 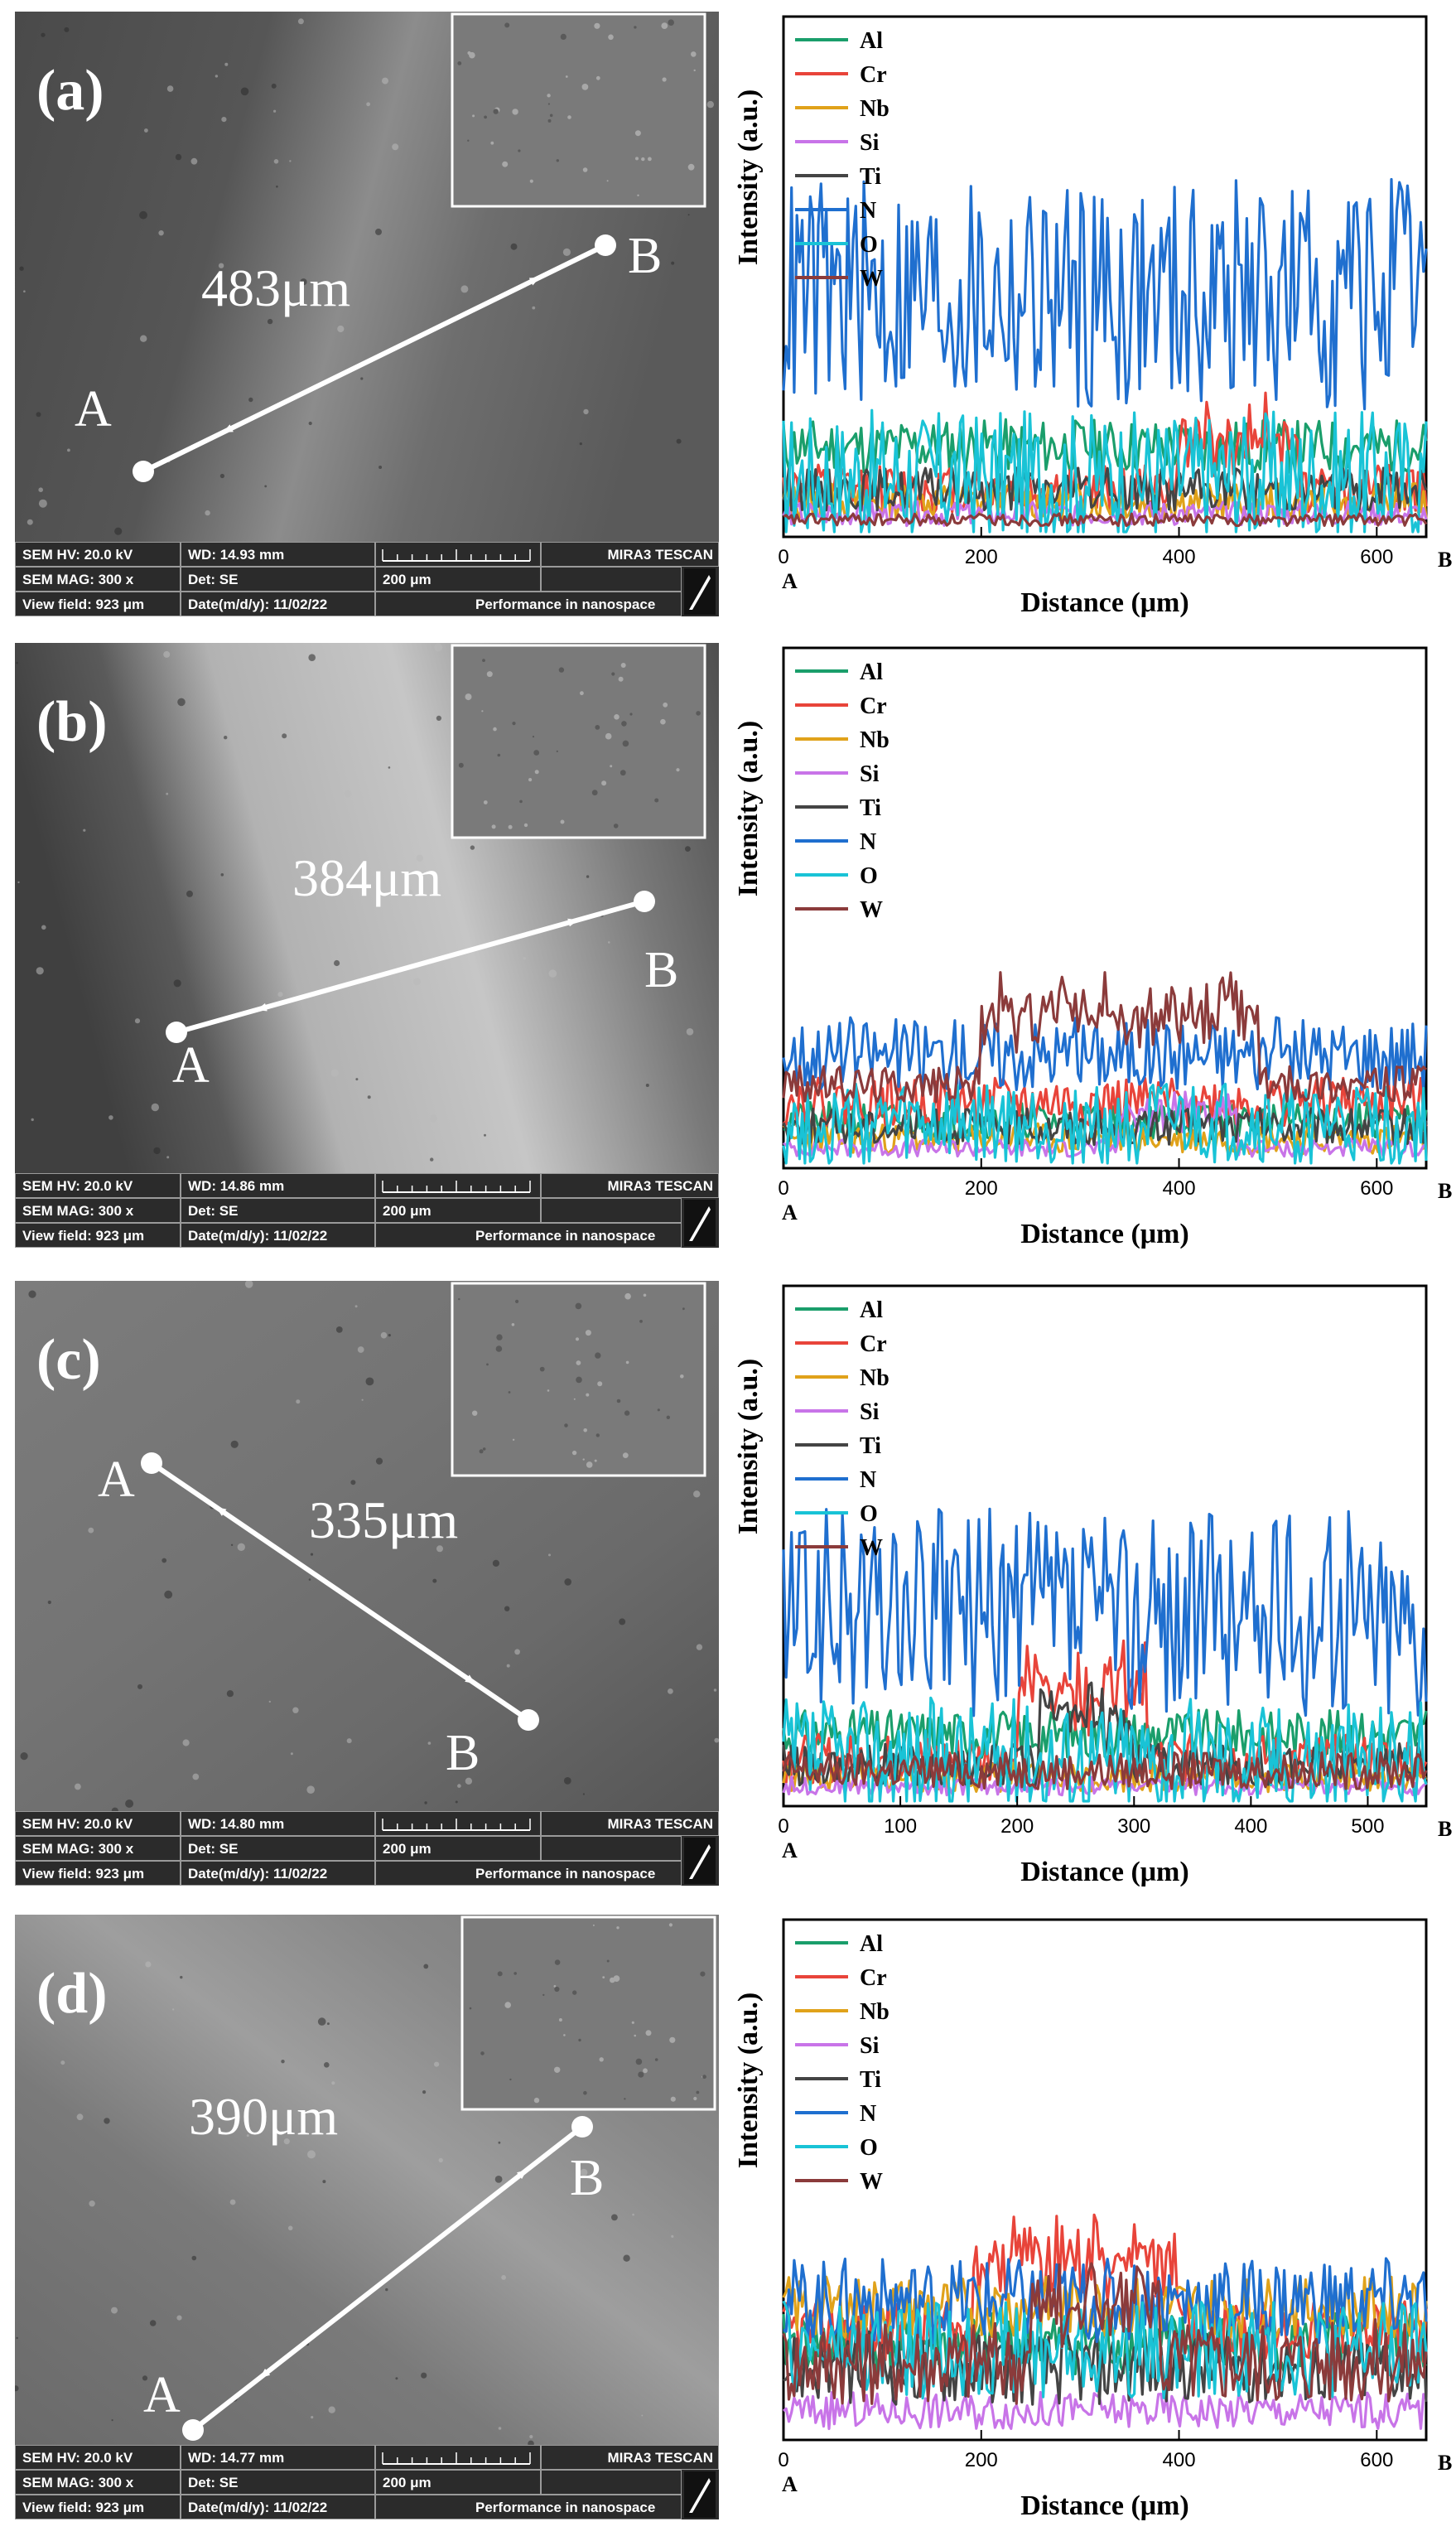 What do you see at coordinates (98, 1824) in the screenshot?
I see `sem-info-hv: SEM HV: 20.0 kV` at bounding box center [98, 1824].